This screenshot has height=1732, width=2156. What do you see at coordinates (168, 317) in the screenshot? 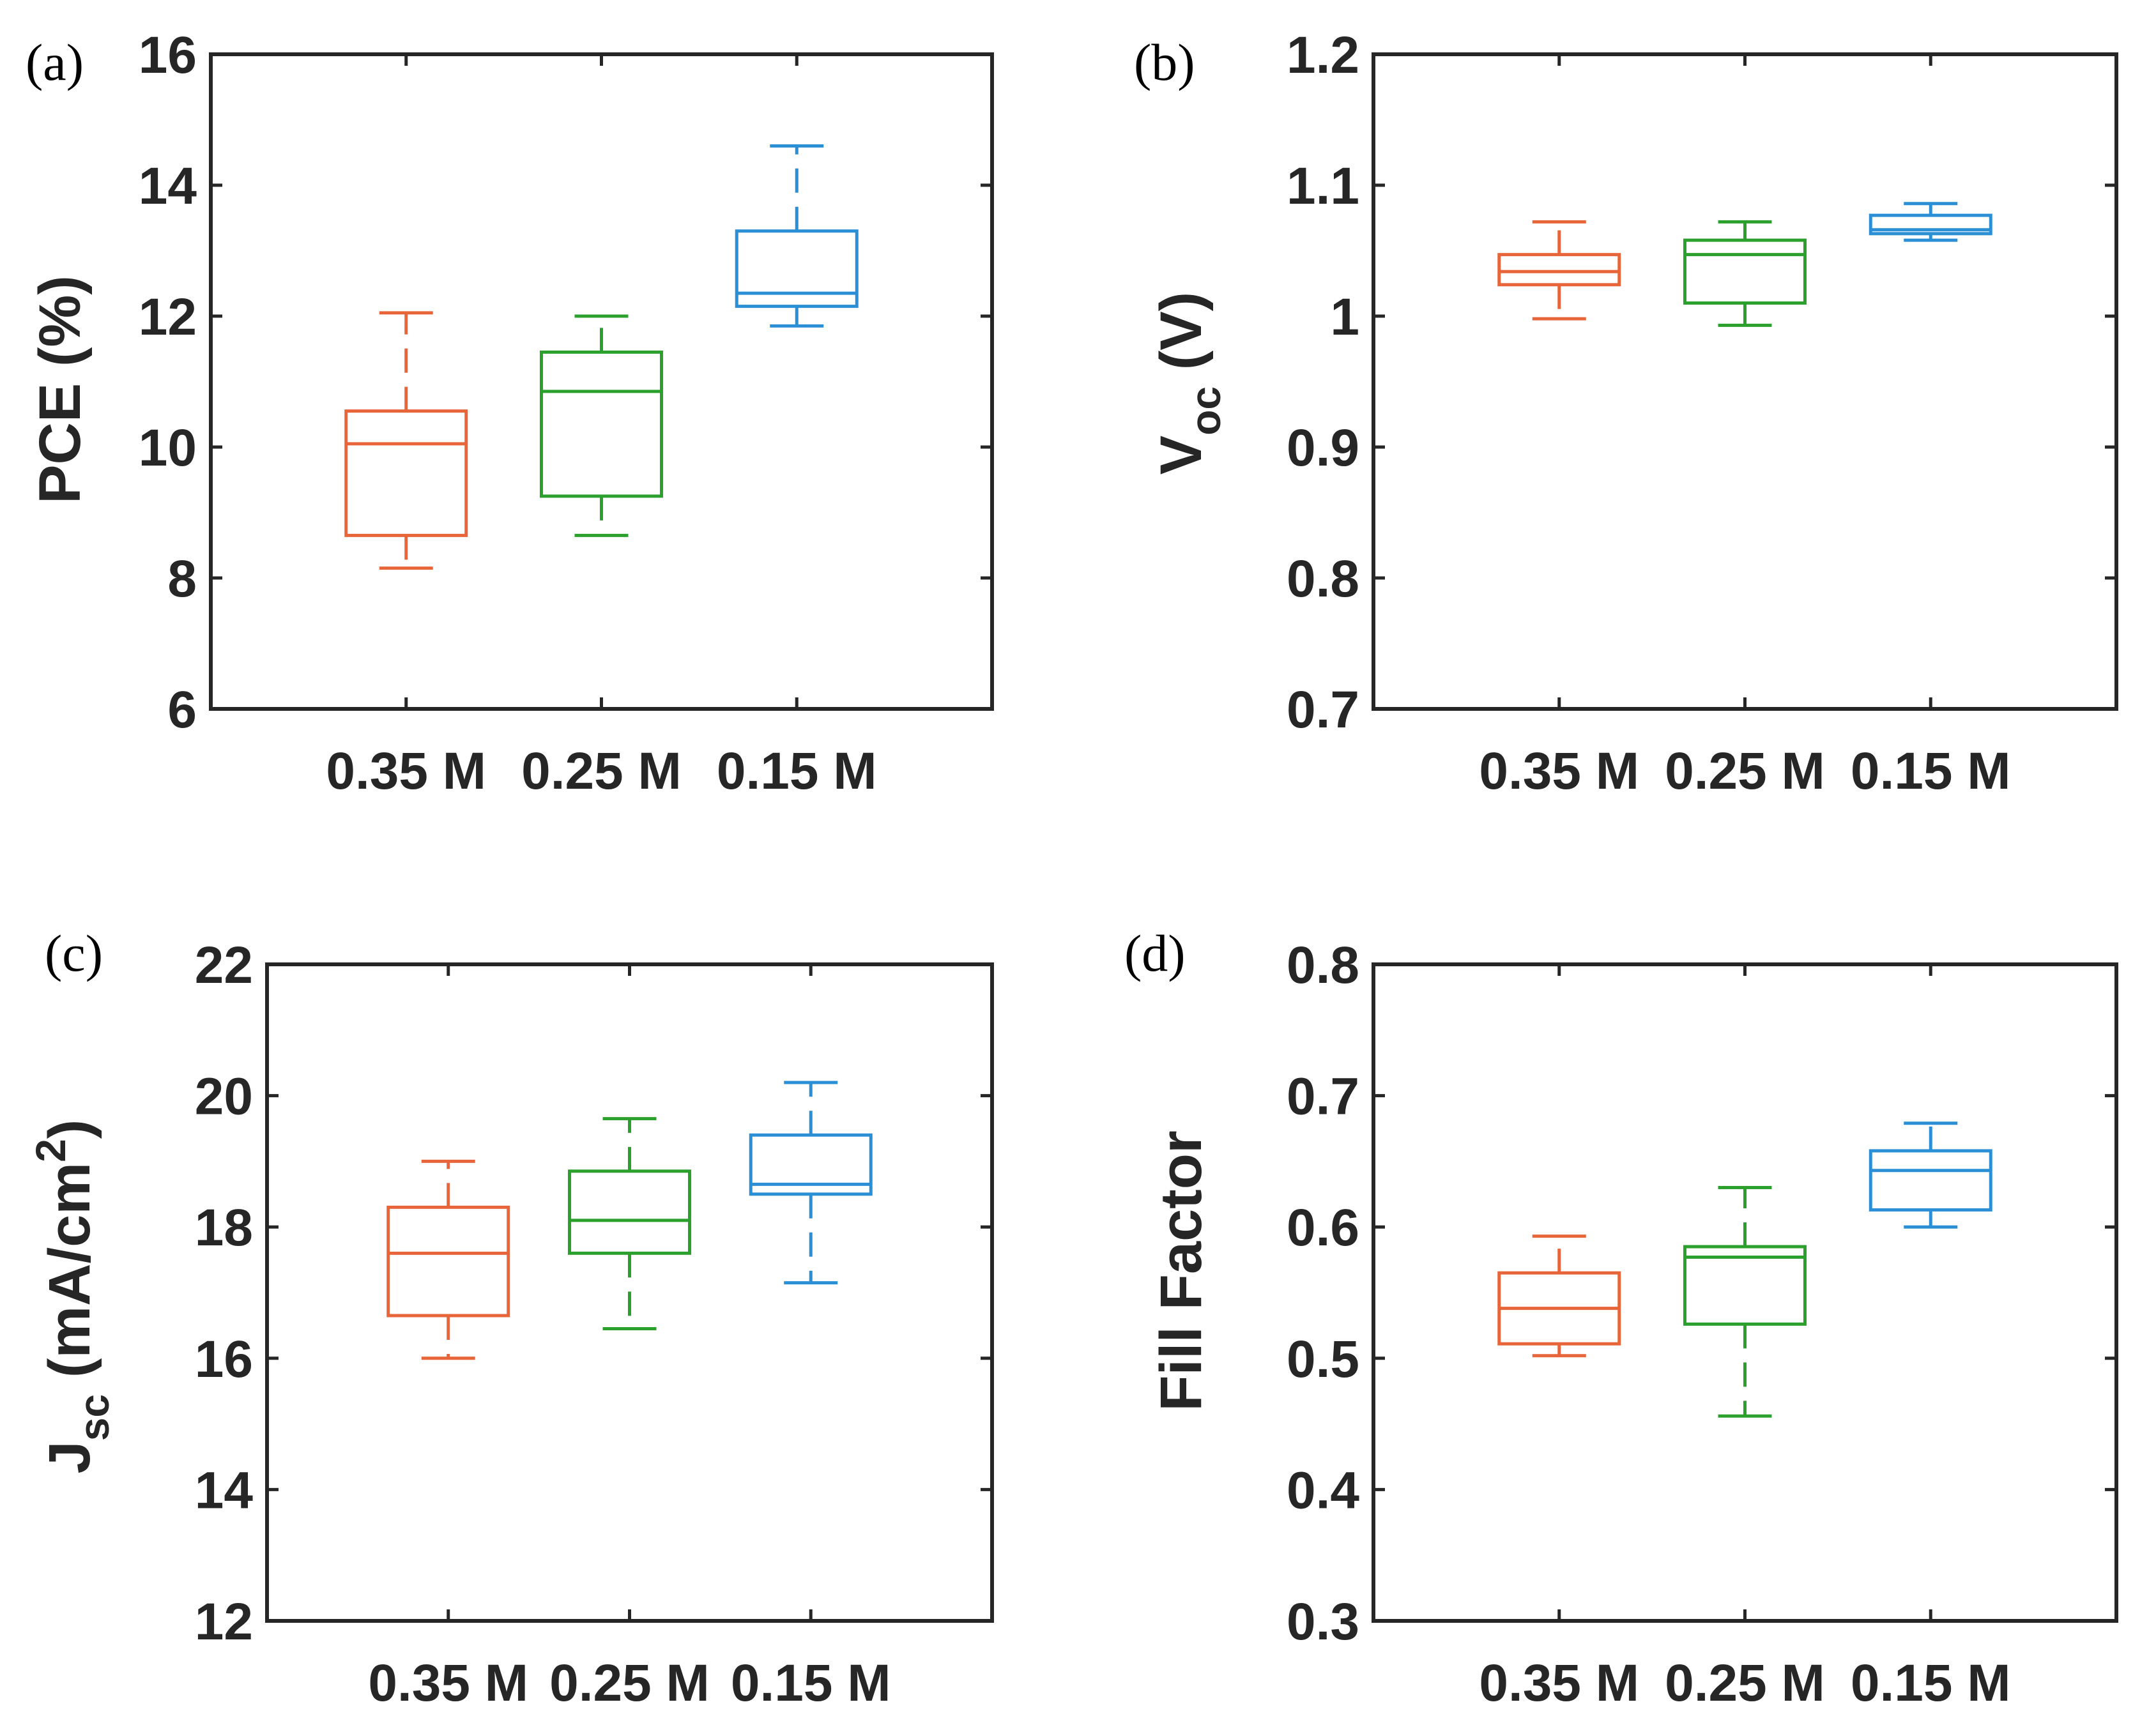
I see `panel-a-ytick-label: 12` at bounding box center [168, 317].